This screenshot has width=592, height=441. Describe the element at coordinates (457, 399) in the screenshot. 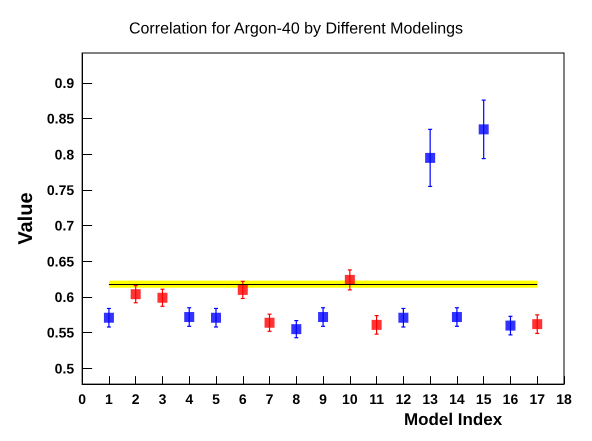

I see `x-tick-label: 14` at that location.